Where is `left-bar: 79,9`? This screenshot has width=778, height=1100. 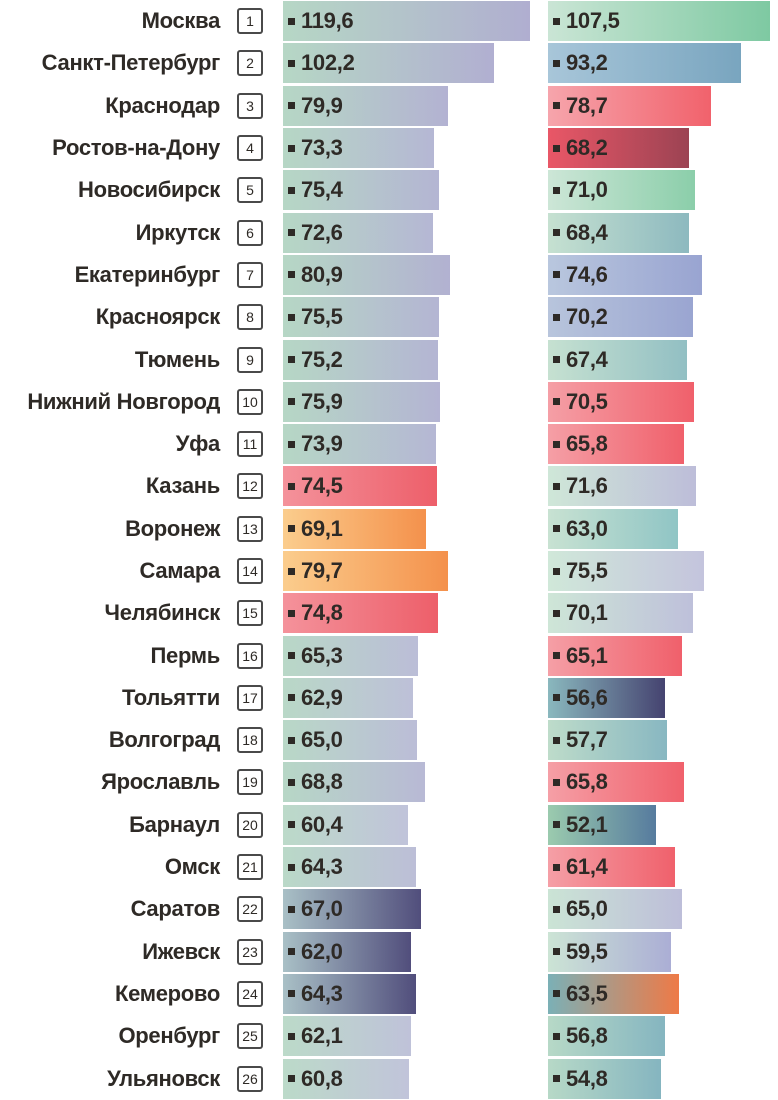 left-bar: 79,9 is located at coordinates (365, 105).